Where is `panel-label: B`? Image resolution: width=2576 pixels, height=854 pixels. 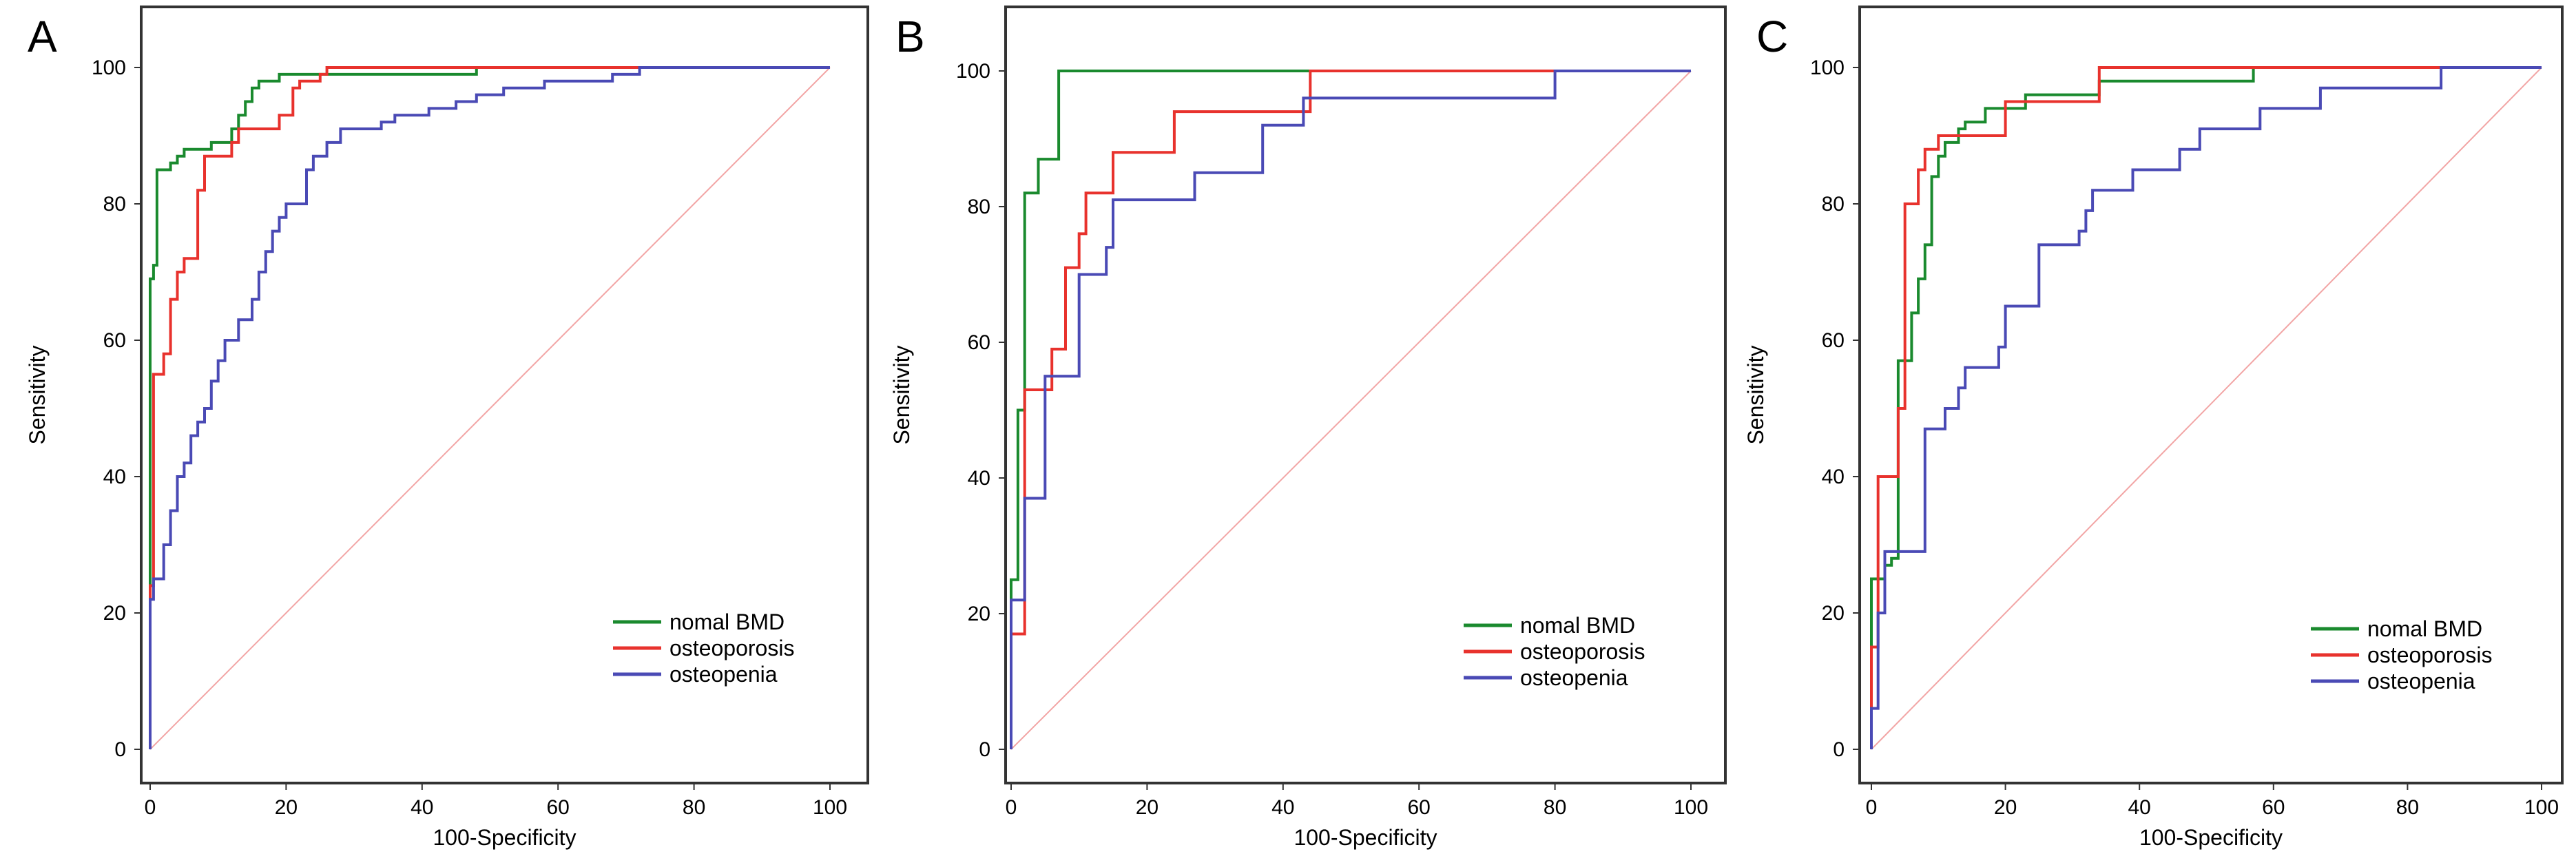 panel-label: B is located at coordinates (910, 36).